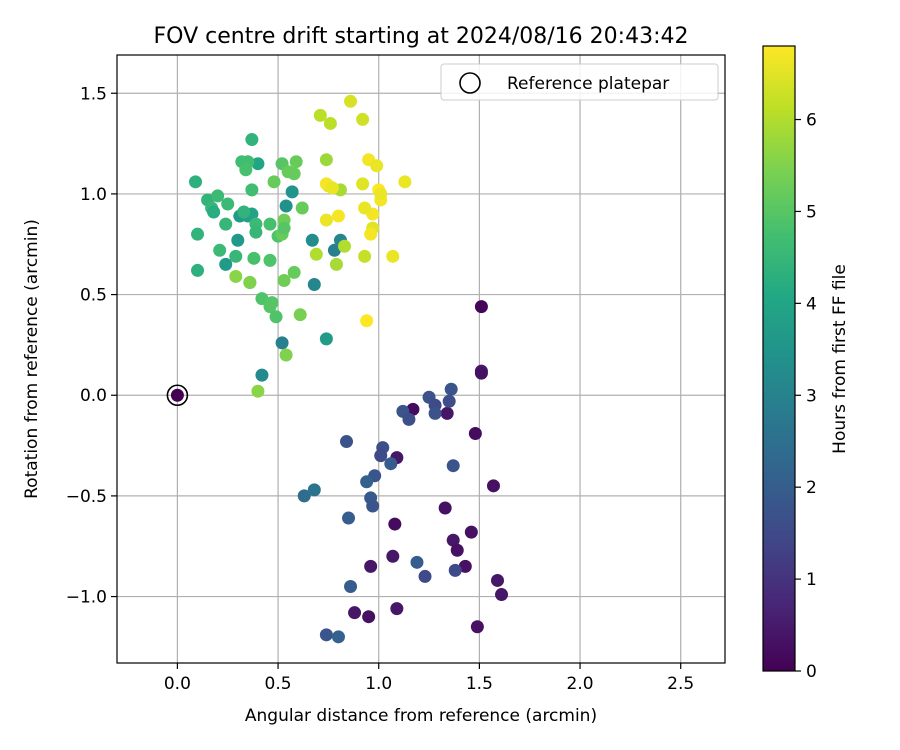 This screenshot has height=750, width=900. What do you see at coordinates (840, 359) in the screenshot?
I see `colorbar-label: Hours from first FF file` at bounding box center [840, 359].